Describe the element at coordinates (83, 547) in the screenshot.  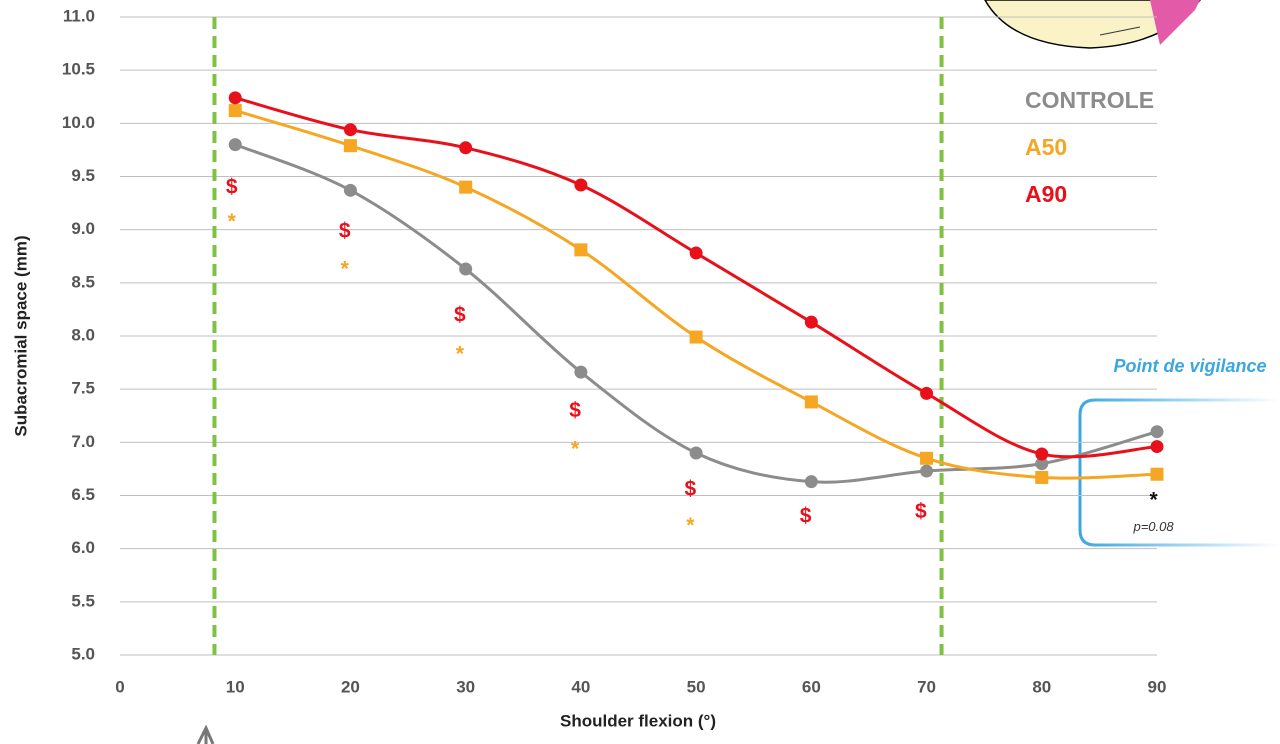
I see `y-tick-label: 6.0` at that location.